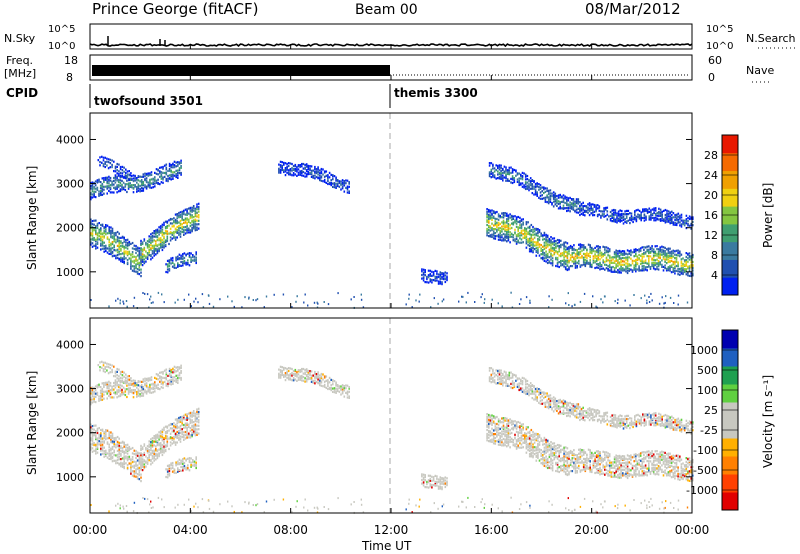 The width and height of the screenshot is (800, 554). I want to click on power-cell-1960, so click(590, 249).